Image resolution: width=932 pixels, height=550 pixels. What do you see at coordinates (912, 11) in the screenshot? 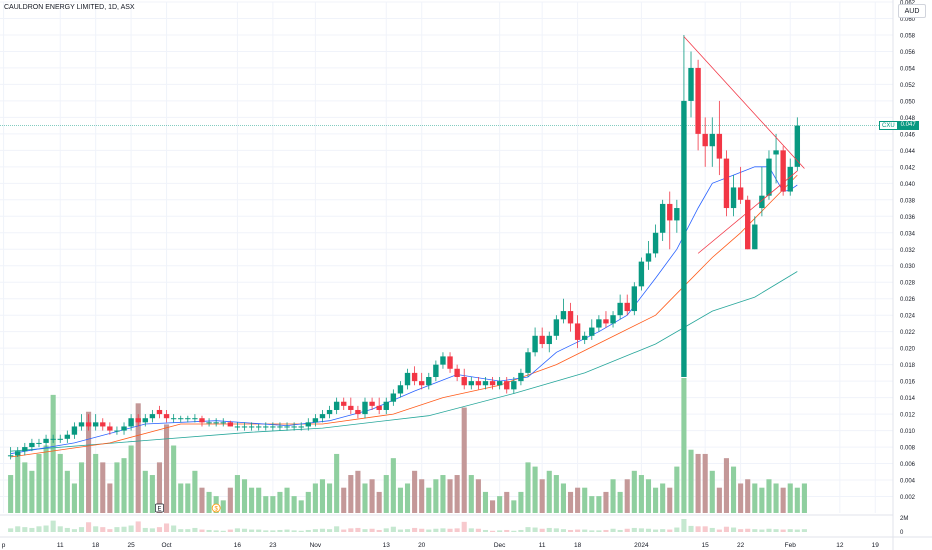
I see `currency-button: AUD` at bounding box center [912, 11].